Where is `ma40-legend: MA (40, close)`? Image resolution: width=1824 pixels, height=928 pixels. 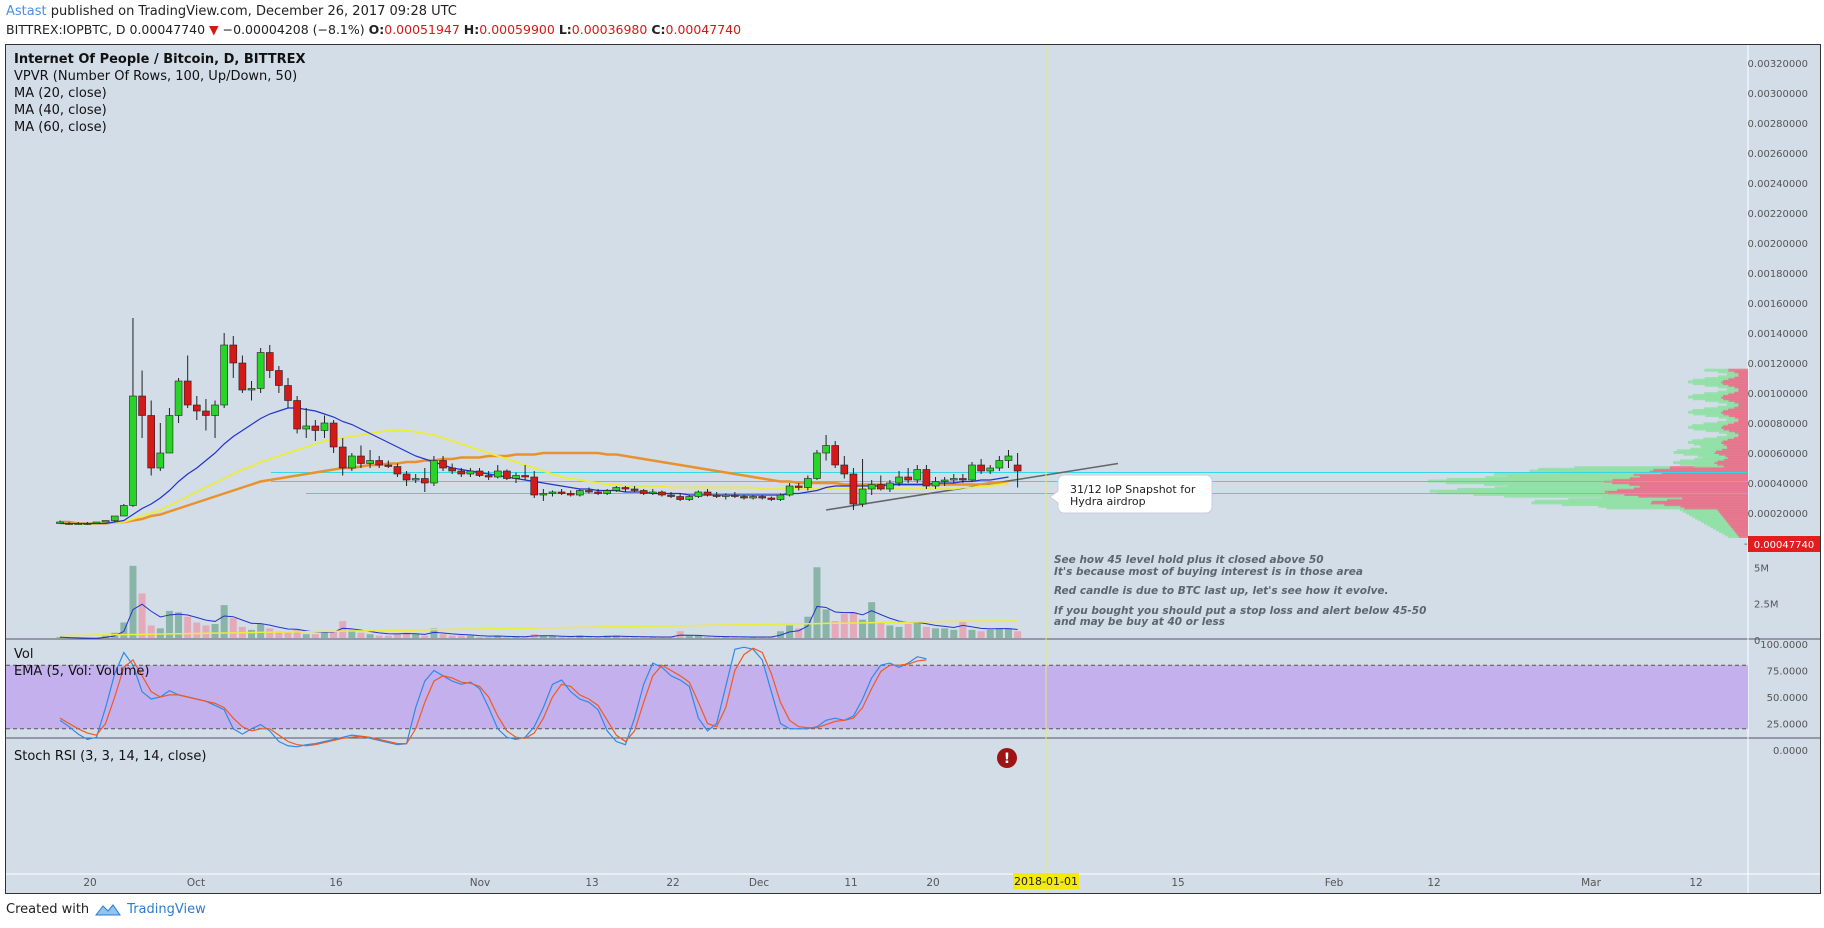 ma40-legend: MA (40, close) is located at coordinates (60, 110).